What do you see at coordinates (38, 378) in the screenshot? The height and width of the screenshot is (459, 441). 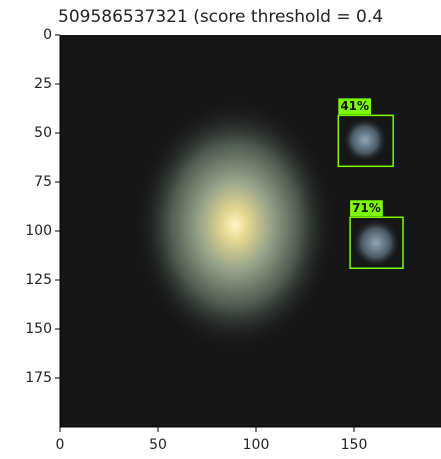 I see `y-tick-label: 175` at bounding box center [38, 378].